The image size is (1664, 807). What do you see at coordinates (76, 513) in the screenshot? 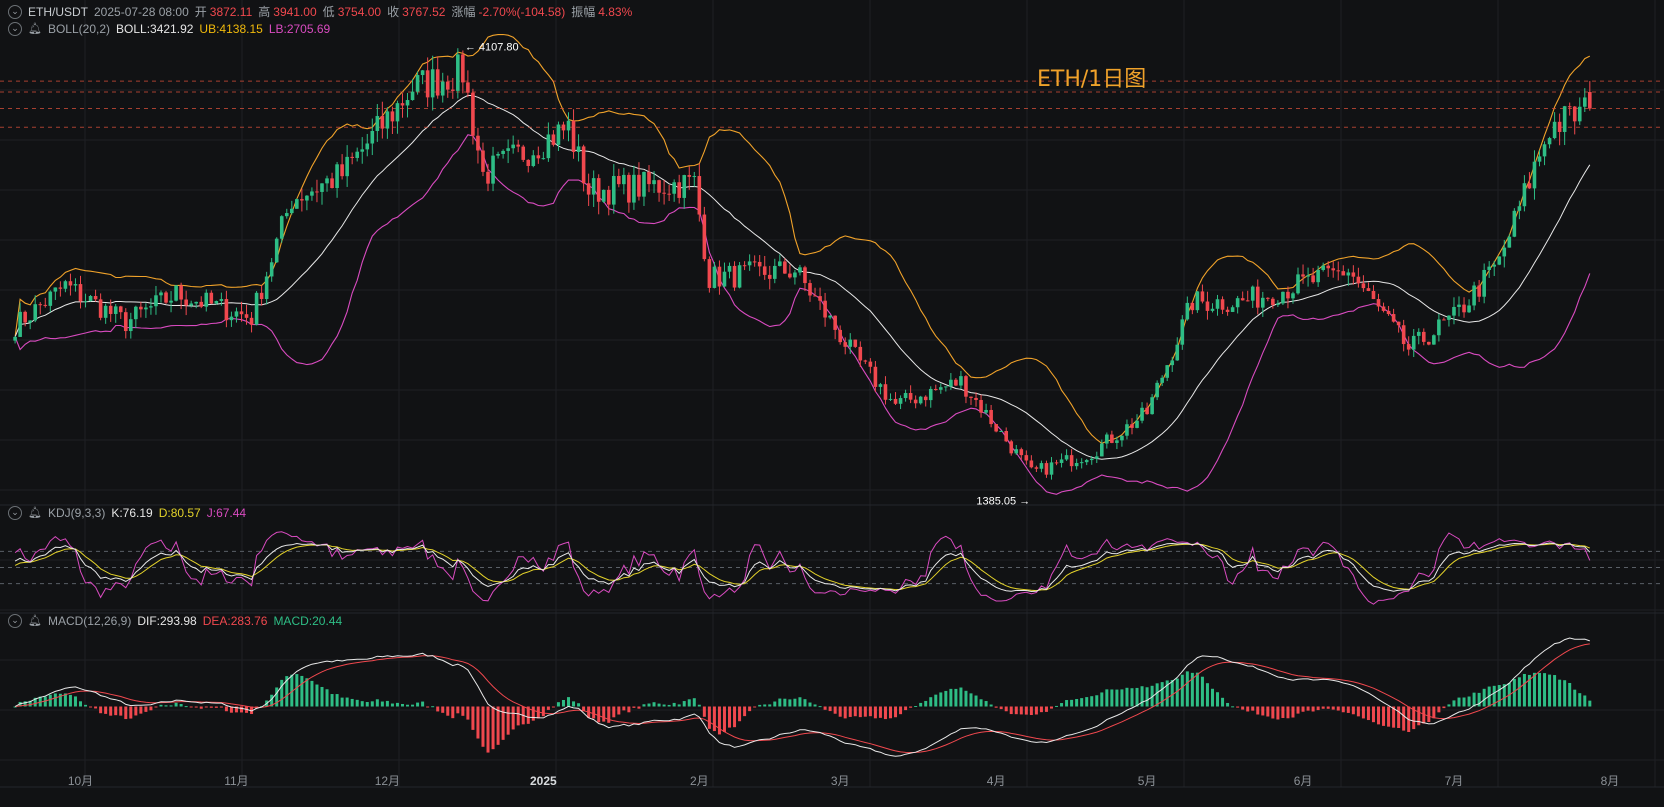
I see `kdj-name: KDJ(9,3,3)` at bounding box center [76, 513].